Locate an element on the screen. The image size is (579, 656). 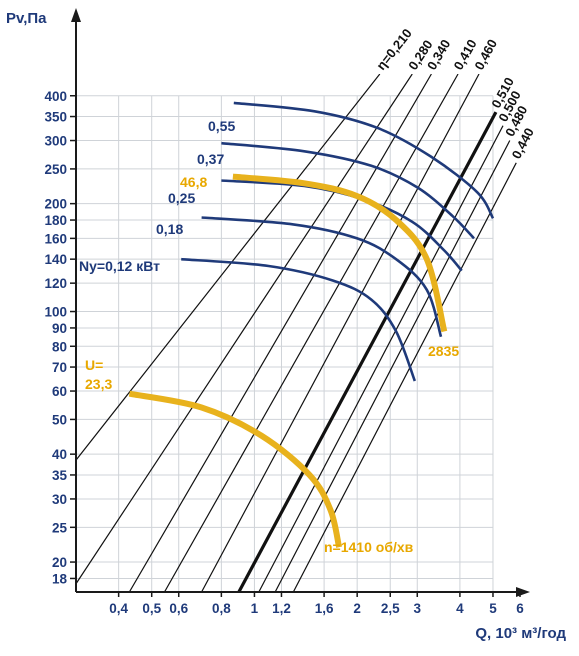
y-axis-arrow-icon is located at coordinates (76, 15).